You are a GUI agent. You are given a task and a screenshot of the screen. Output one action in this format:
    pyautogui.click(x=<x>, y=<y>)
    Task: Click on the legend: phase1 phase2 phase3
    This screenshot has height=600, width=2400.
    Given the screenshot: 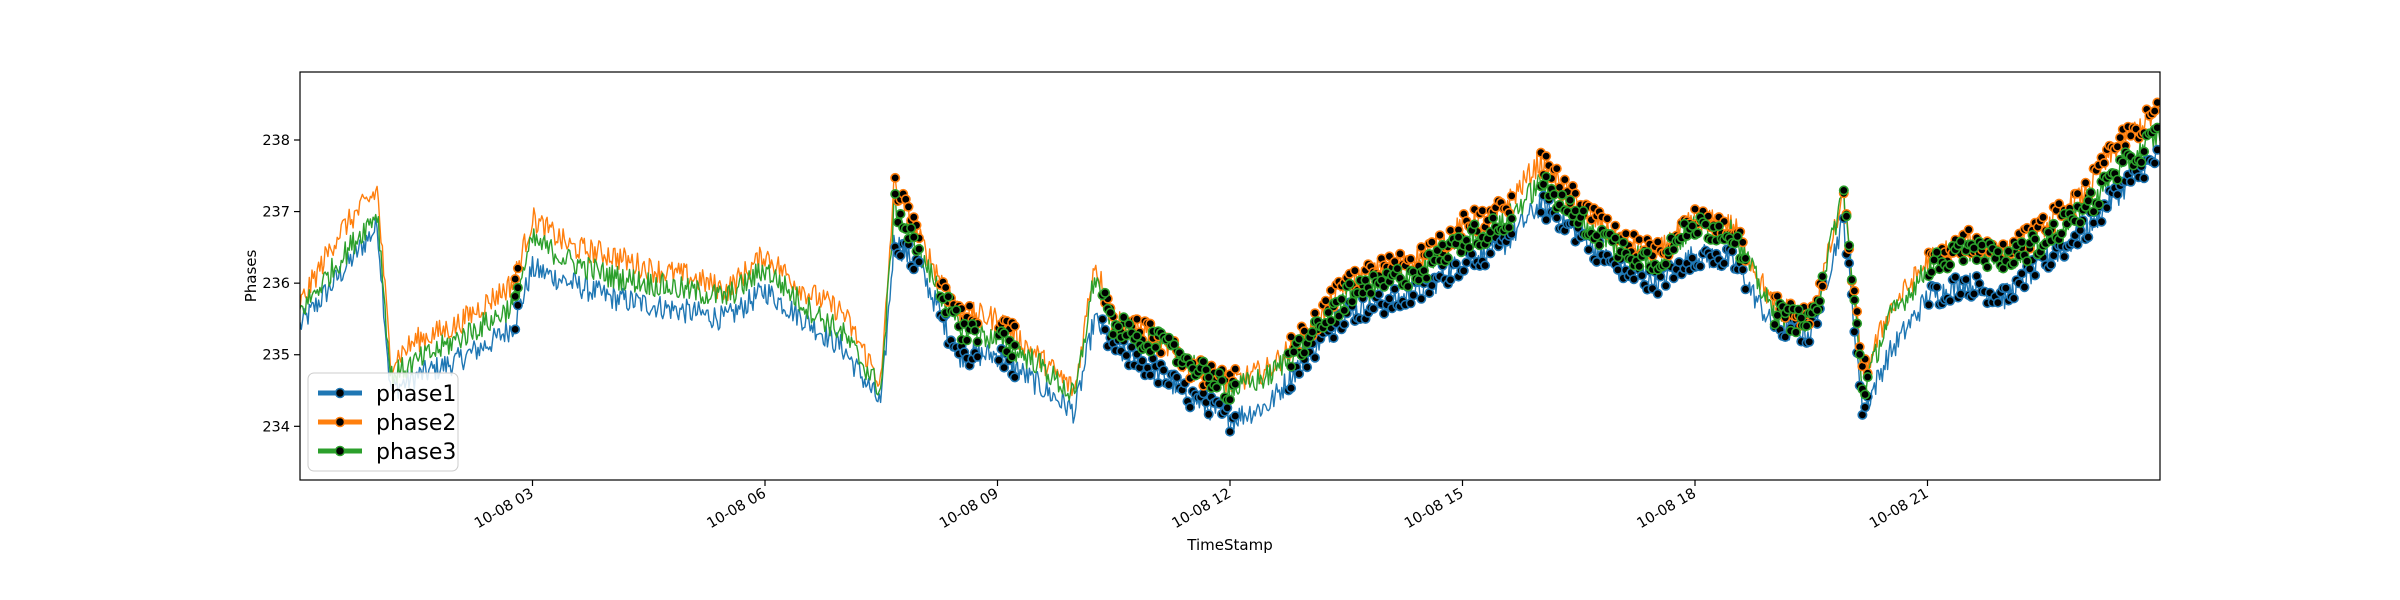 What is the action you would take?
    pyautogui.click(x=383, y=422)
    